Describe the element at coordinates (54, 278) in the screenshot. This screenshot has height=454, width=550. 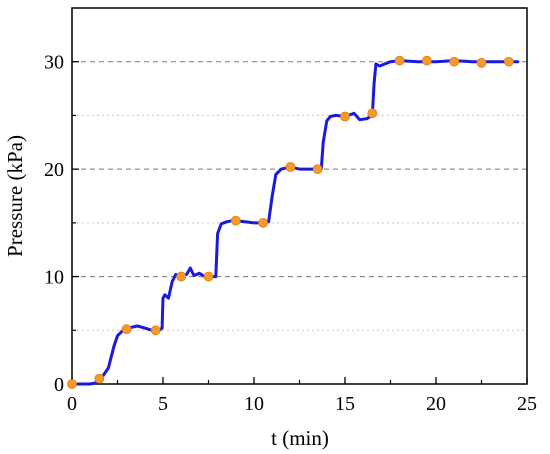
I see `y-tick-label: 10` at that location.